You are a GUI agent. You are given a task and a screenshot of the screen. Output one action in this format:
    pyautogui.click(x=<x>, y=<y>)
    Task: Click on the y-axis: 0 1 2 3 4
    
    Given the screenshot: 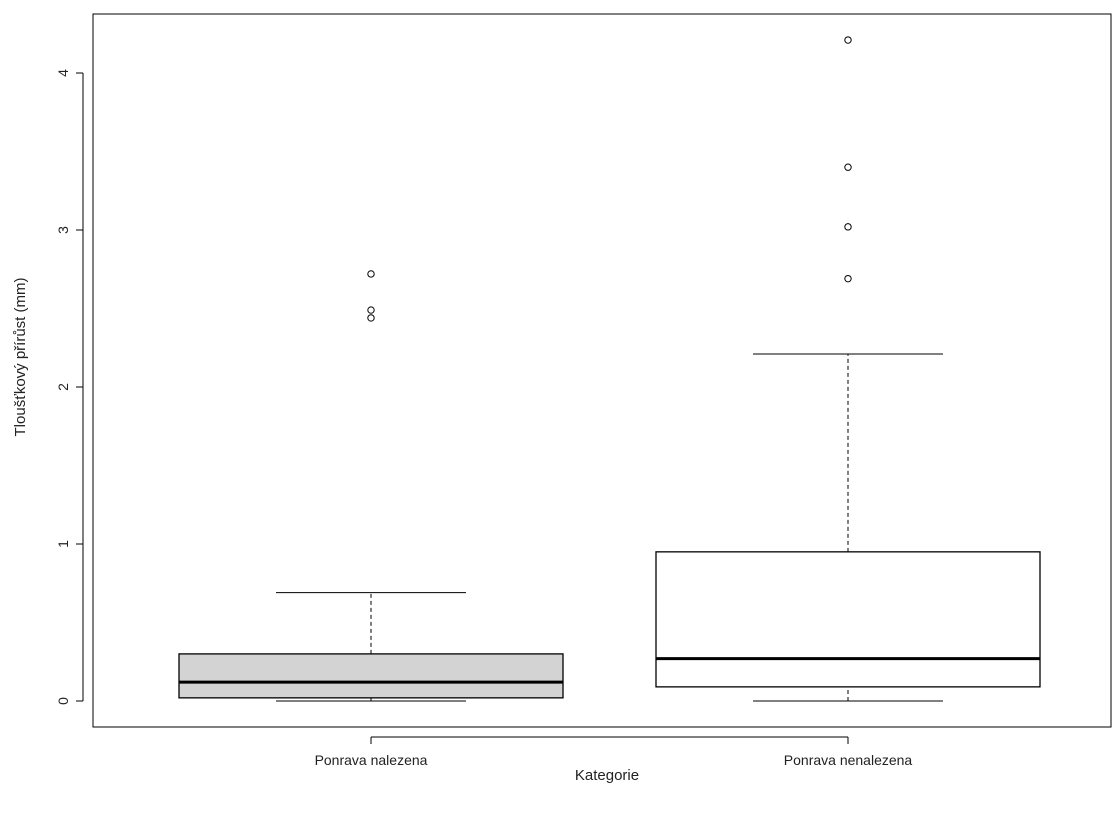 What is the action you would take?
    pyautogui.click(x=69, y=387)
    